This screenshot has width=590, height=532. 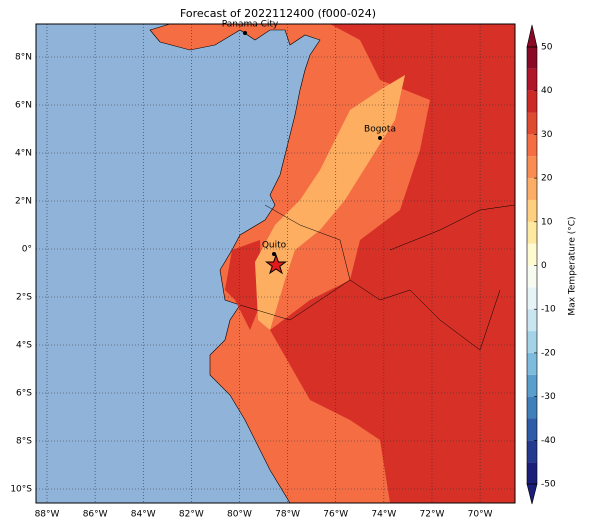 I want to click on lon-tick-label: 80°W, so click(x=239, y=515).